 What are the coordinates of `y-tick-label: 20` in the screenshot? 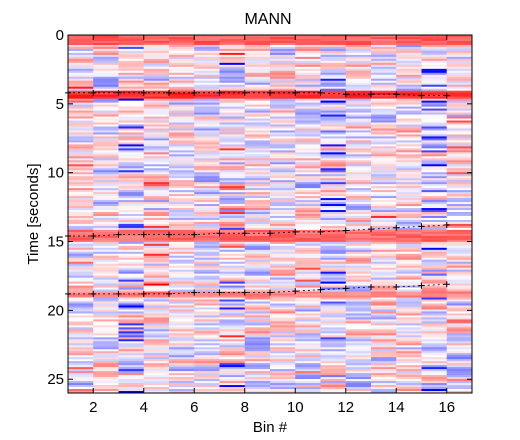 It's located at (55, 310).